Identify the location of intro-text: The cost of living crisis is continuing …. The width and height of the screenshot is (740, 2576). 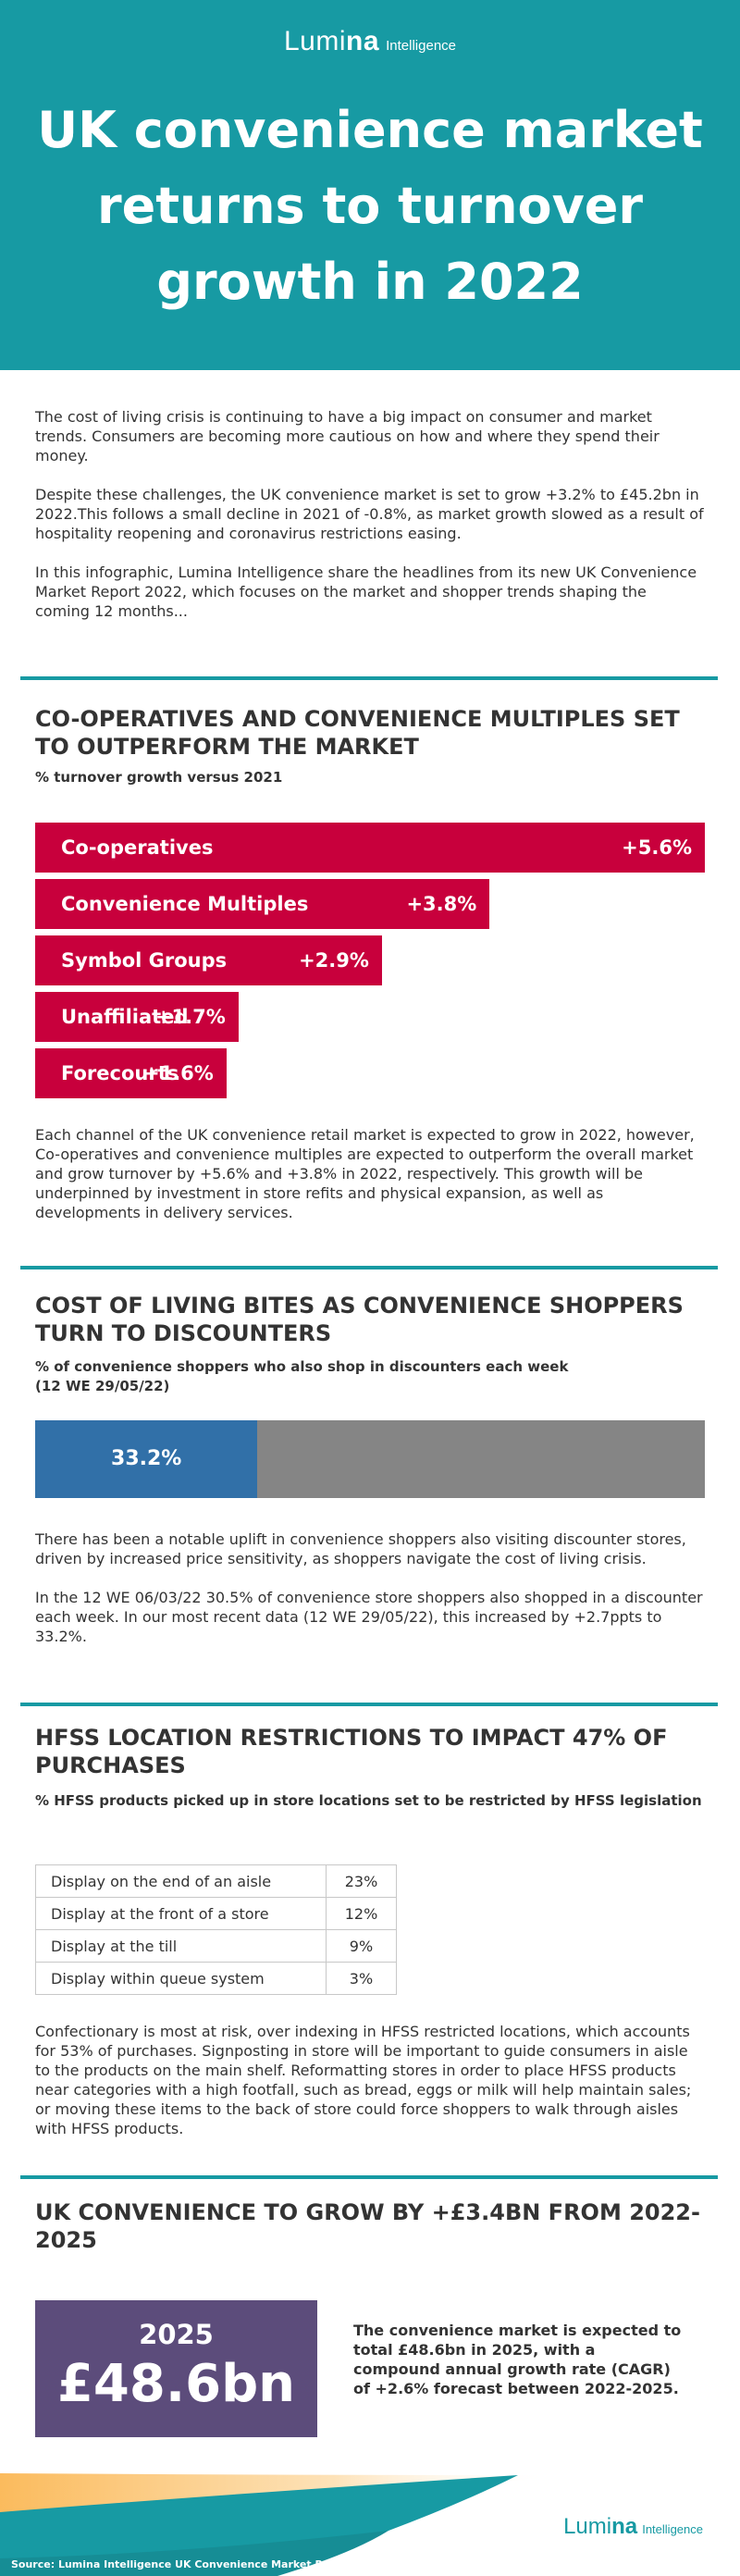
(370, 523).